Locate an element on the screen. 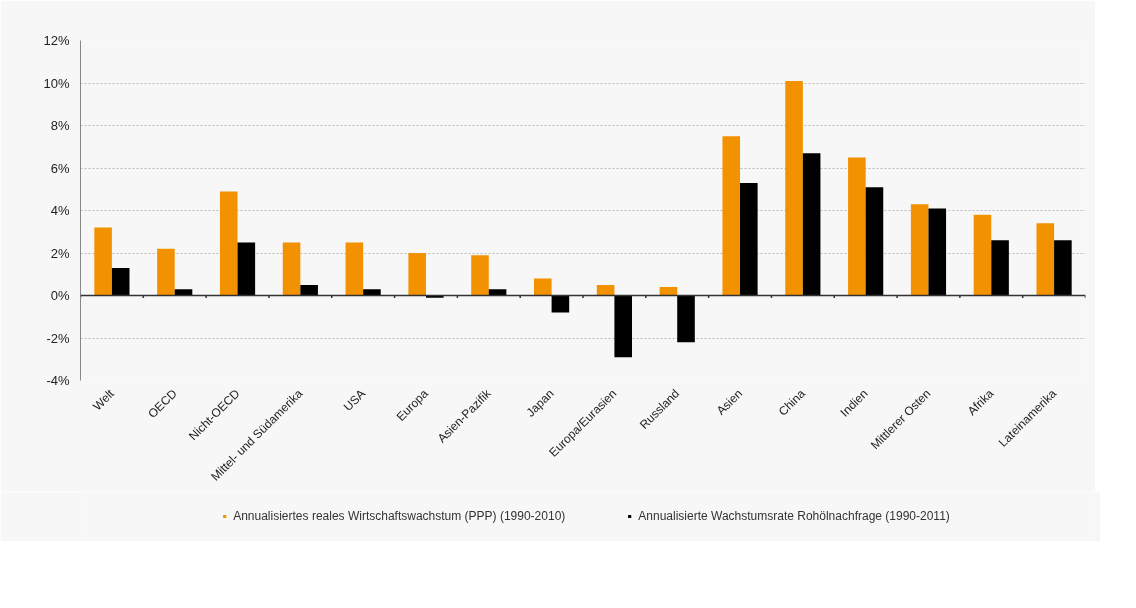 This screenshot has width=1136, height=608. legend-label: Annualisierte Wachstumsrate Rohölnachfrage (1990-2011) is located at coordinates (794, 516).